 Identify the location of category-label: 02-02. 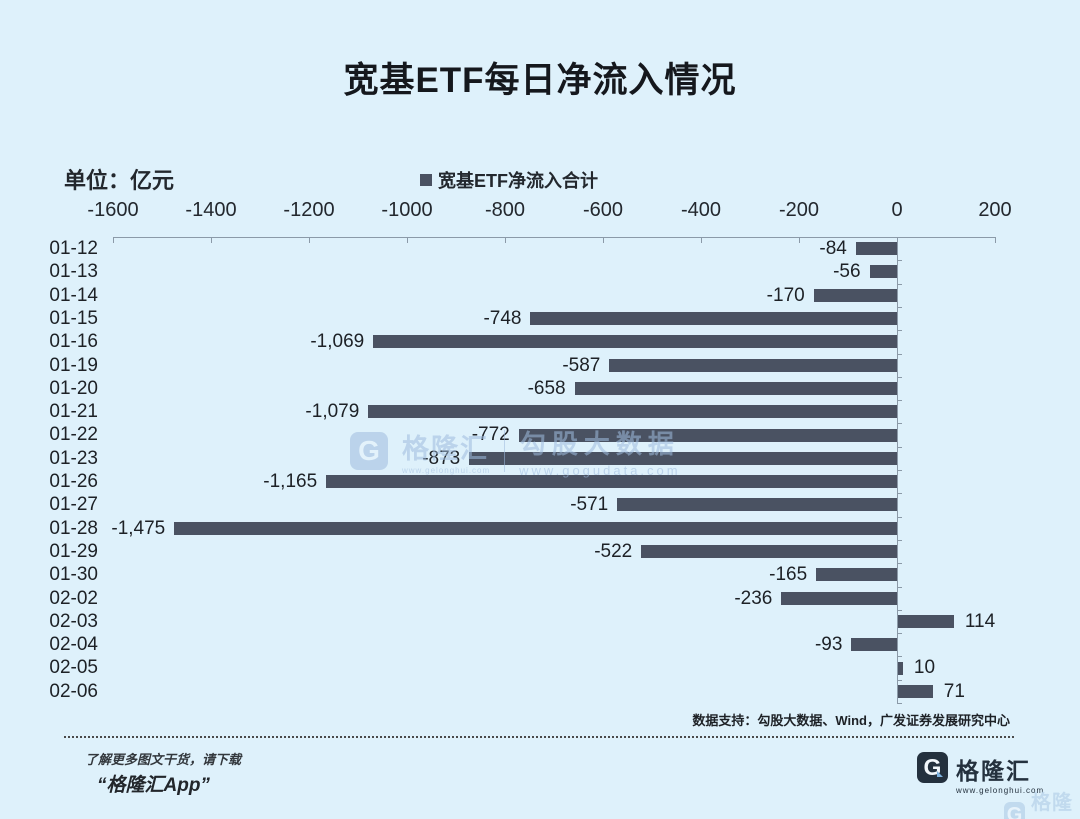
(73, 598).